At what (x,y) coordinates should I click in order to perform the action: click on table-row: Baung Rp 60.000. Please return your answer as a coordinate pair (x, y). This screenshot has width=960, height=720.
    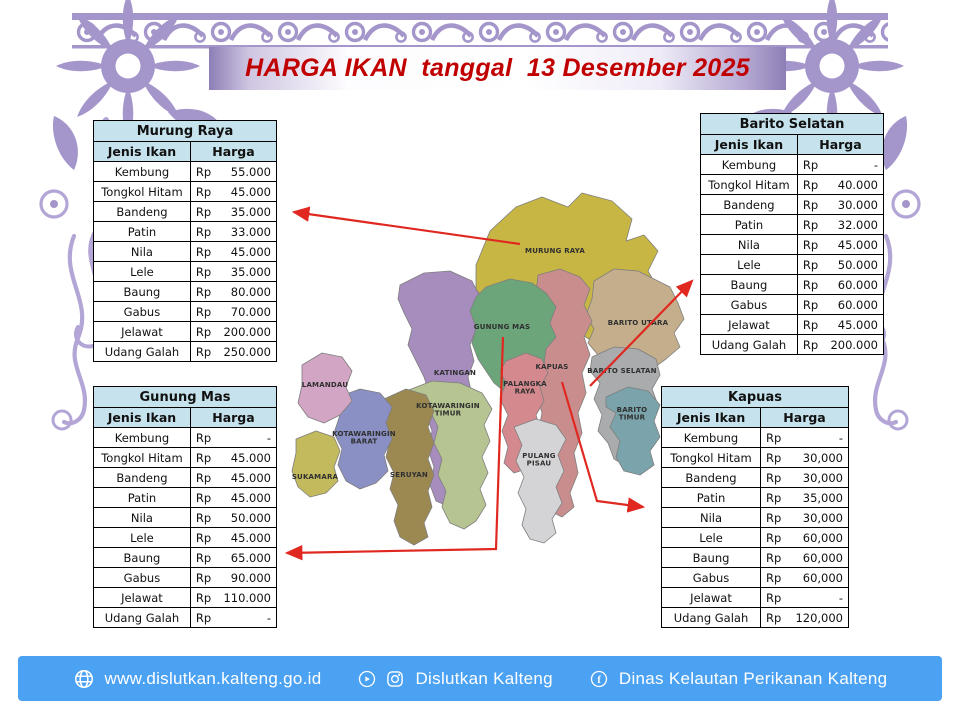
    Looking at the image, I should click on (792, 285).